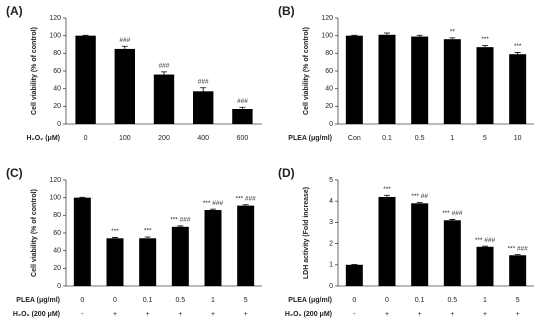 Image resolution: width=541 pixels, height=320 pixels. What do you see at coordinates (125, 138) in the screenshot?
I see `x-tick-label: 100` at bounding box center [125, 138].